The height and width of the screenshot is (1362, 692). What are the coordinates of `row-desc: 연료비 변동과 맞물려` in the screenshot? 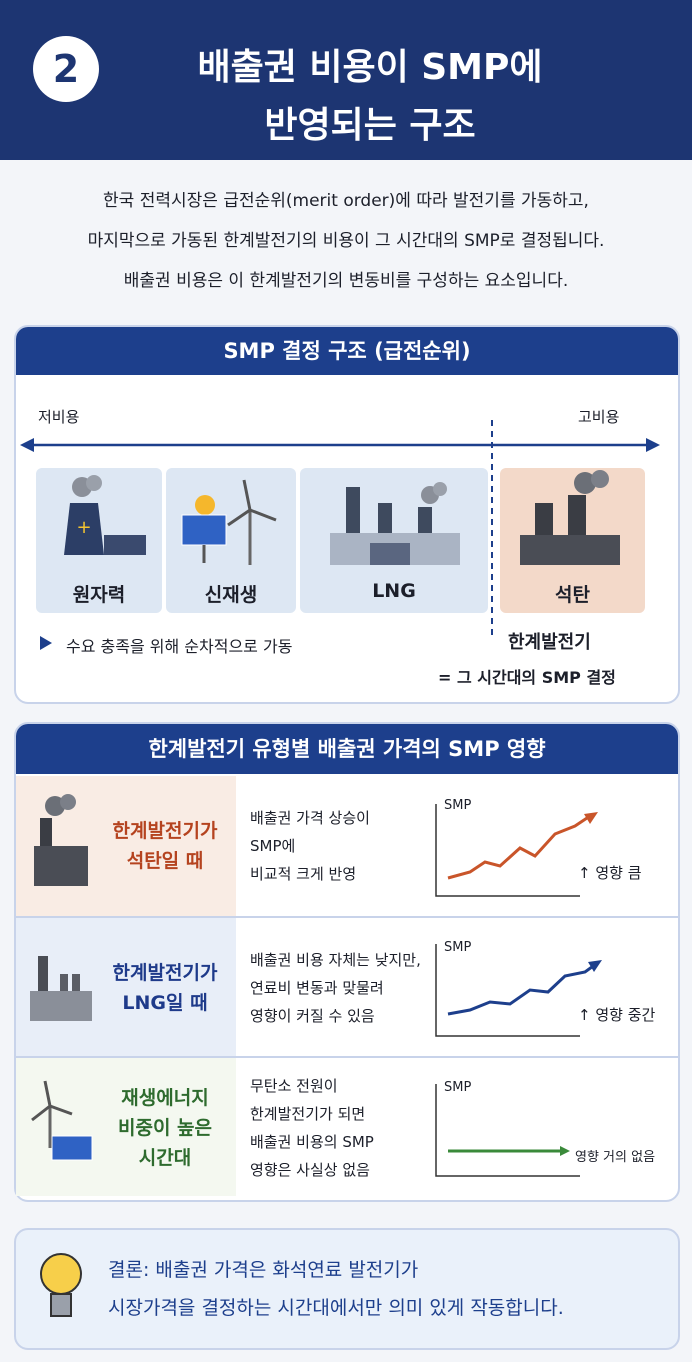 It's located at (317, 988).